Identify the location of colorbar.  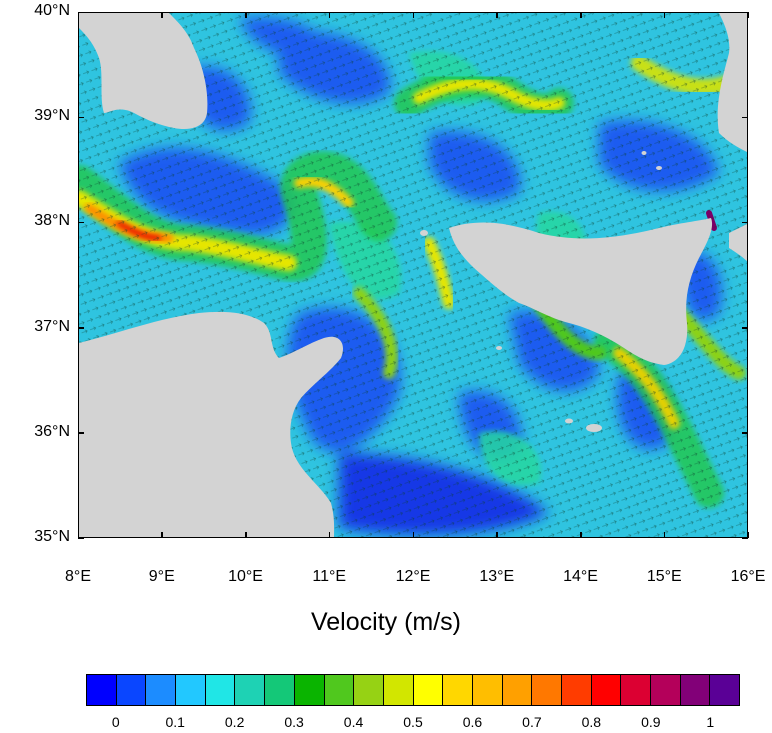
(413, 690).